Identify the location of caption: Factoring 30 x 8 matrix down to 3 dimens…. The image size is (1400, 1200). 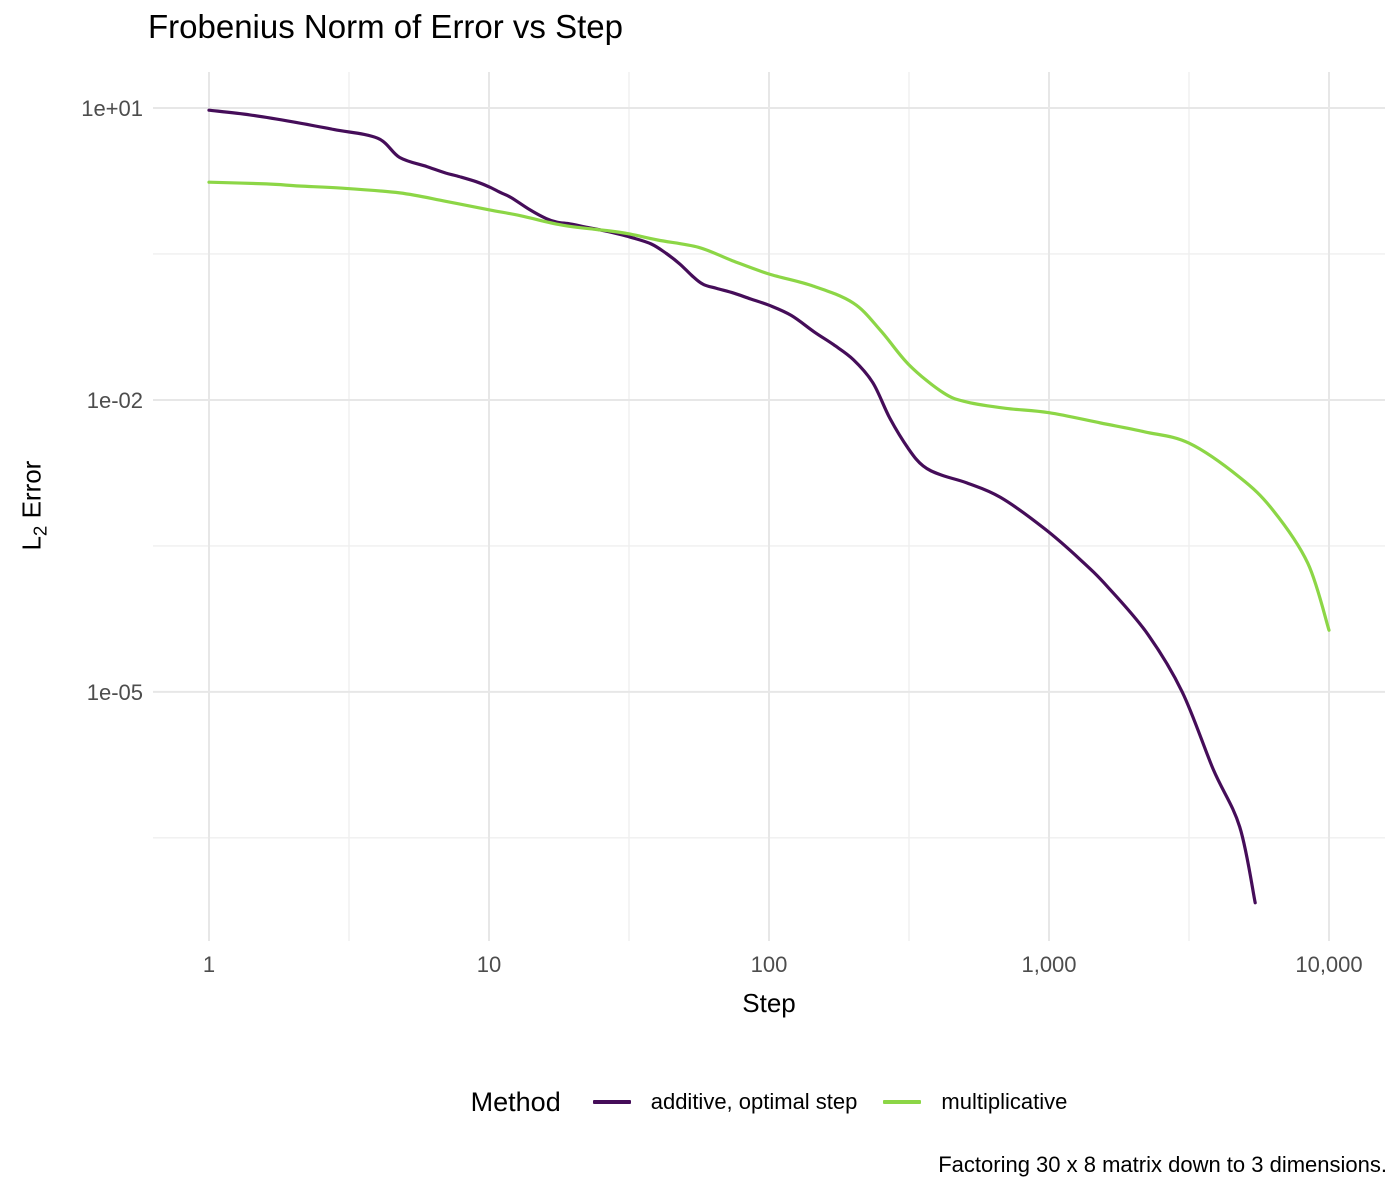
(1162, 1164).